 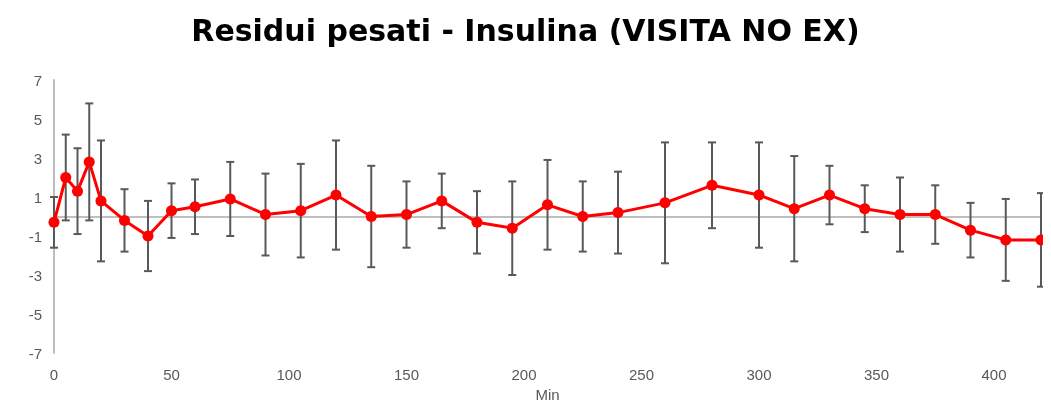 I want to click on chart-title: Residui pesati - Insulina (VISITA NO EX), so click(x=525, y=30).